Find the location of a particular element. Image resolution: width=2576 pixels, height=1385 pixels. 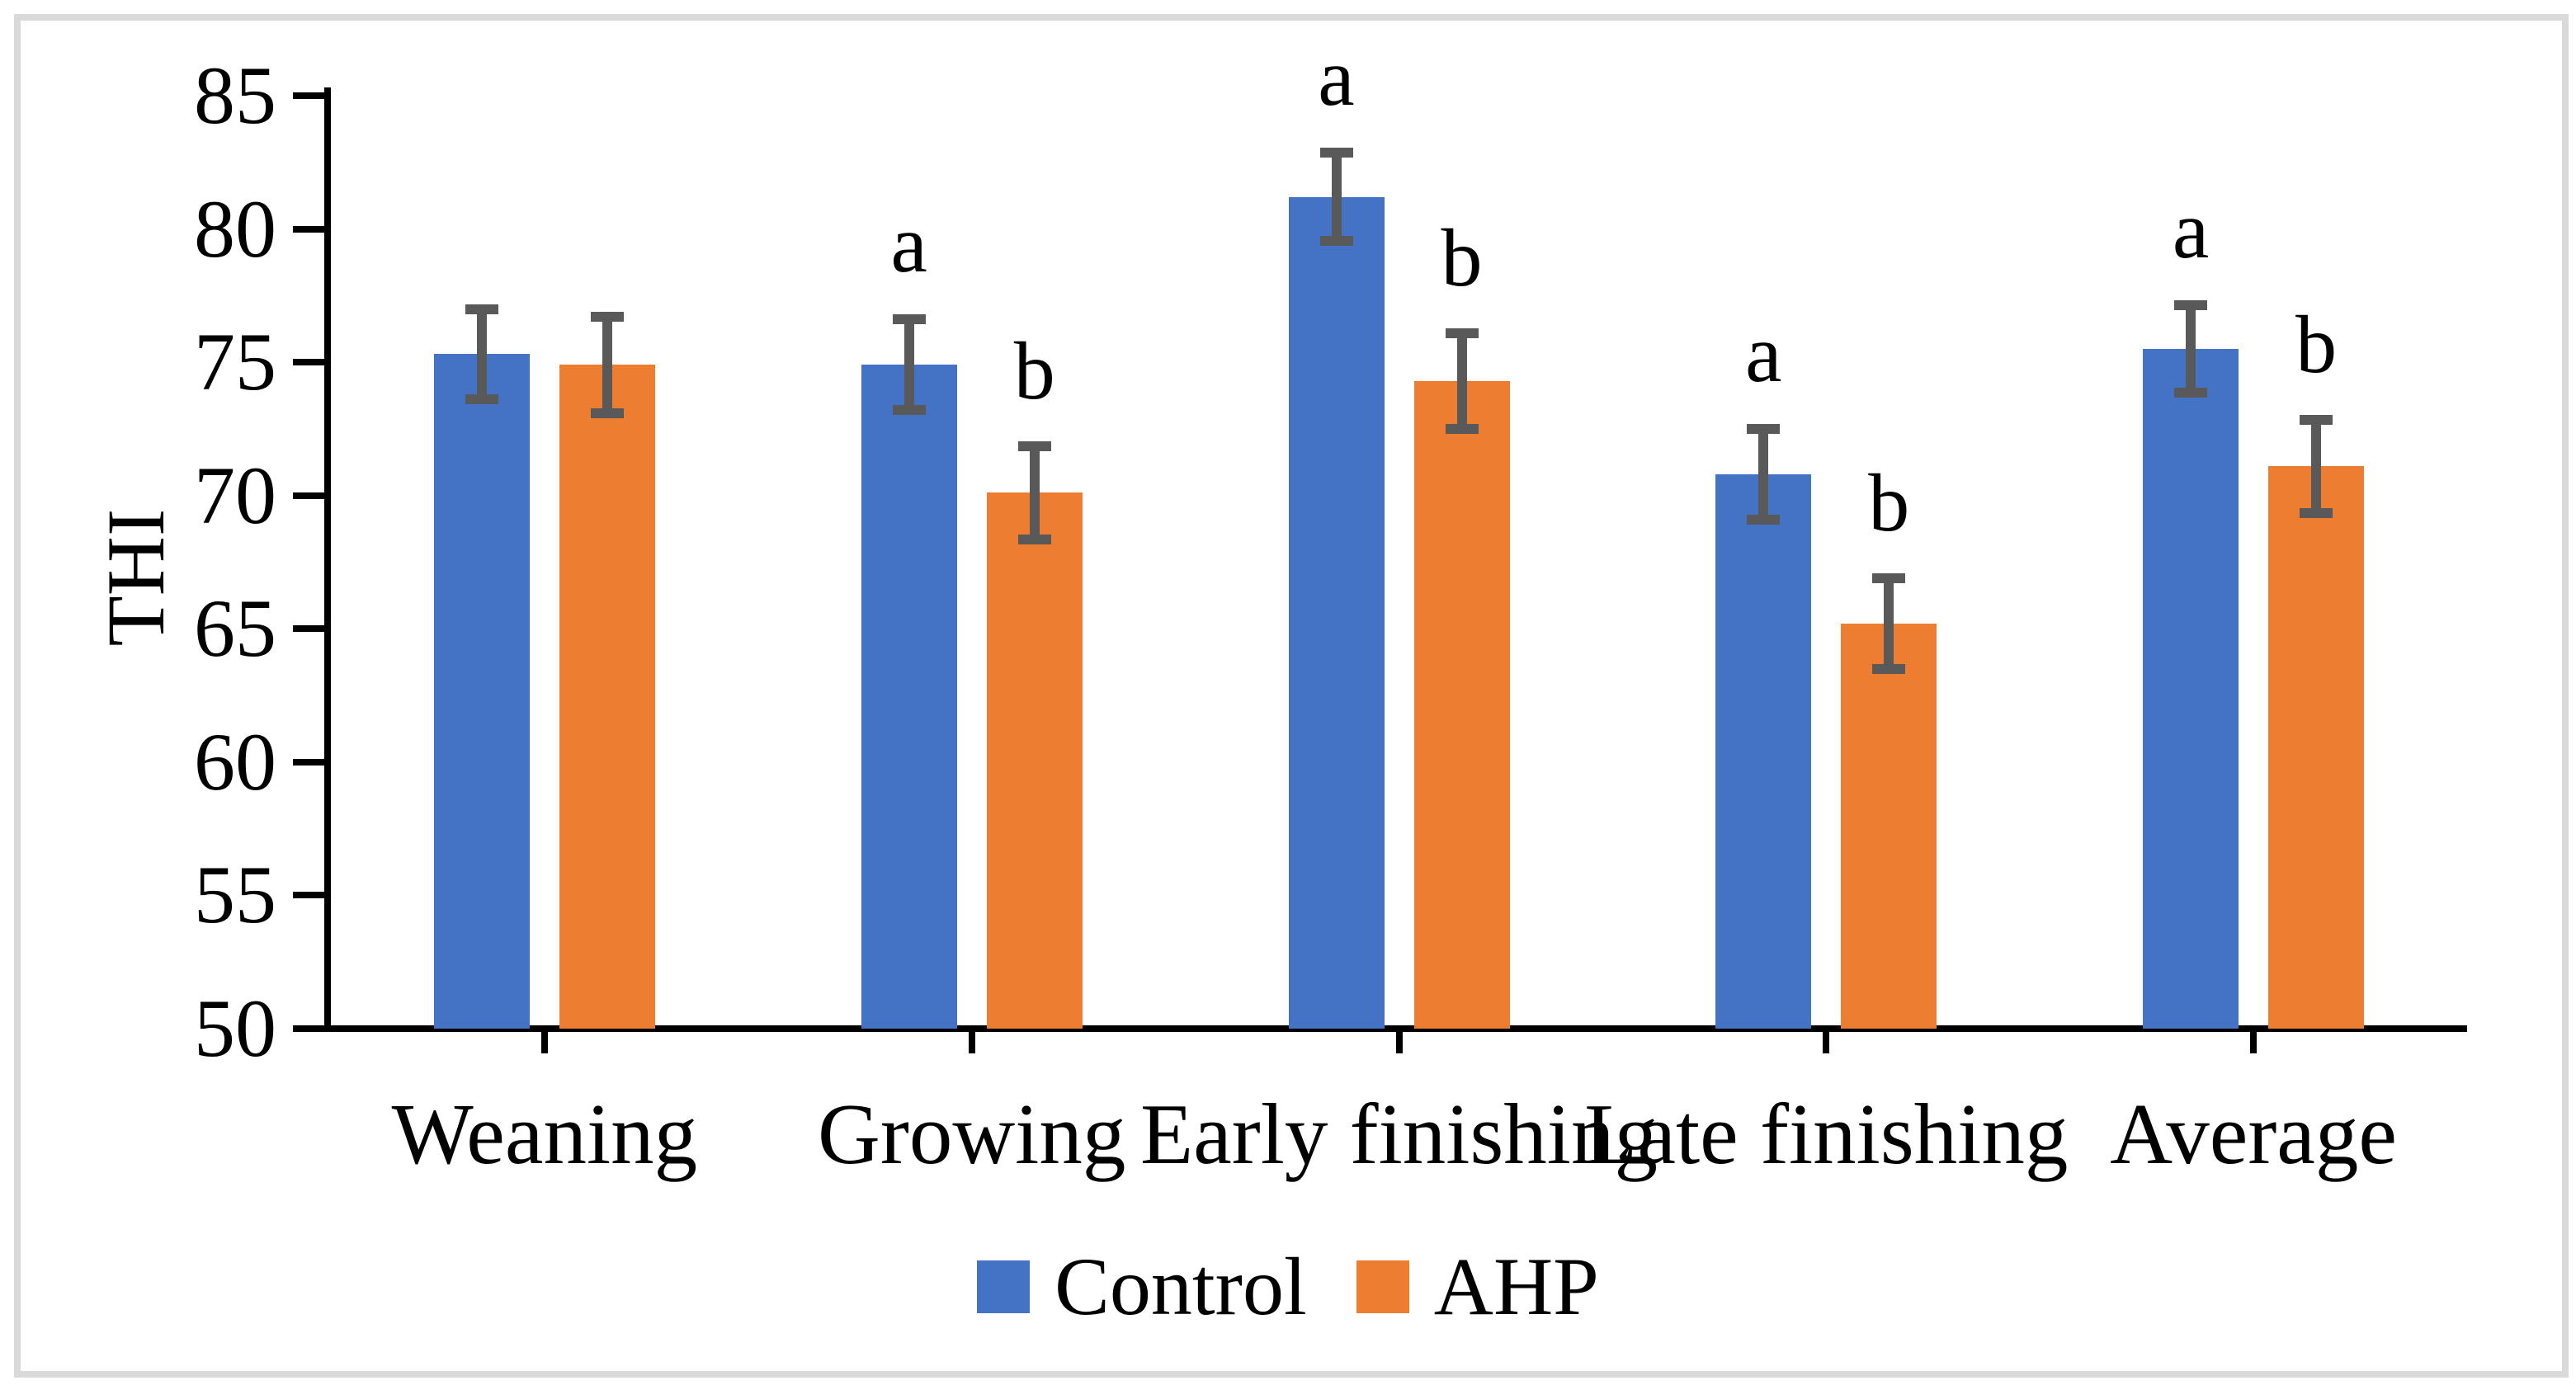

legend: Control AHP is located at coordinates (1288, 1287).